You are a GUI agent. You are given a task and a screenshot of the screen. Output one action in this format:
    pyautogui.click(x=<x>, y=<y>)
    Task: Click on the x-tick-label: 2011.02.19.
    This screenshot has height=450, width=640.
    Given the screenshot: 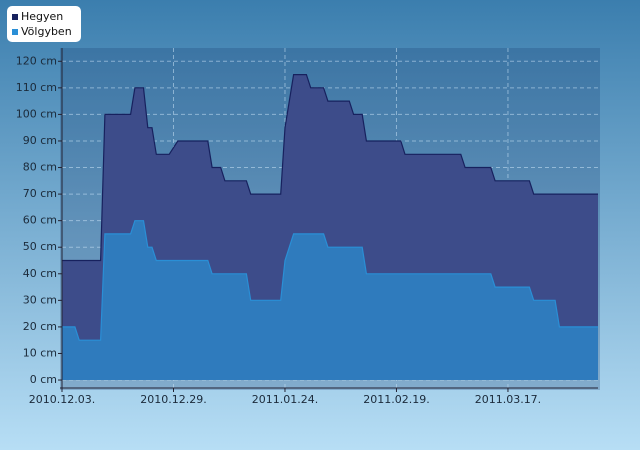 What is the action you would take?
    pyautogui.click(x=396, y=399)
    